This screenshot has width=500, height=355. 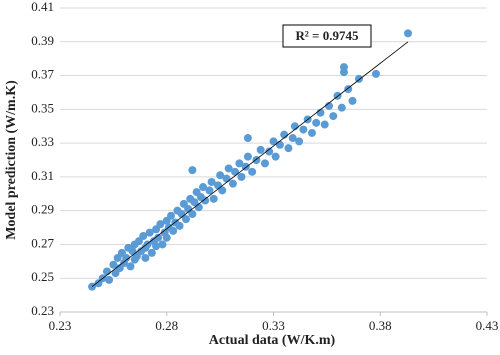 What do you see at coordinates (273, 325) in the screenshot?
I see `x-tick-label: 0.33` at bounding box center [273, 325].